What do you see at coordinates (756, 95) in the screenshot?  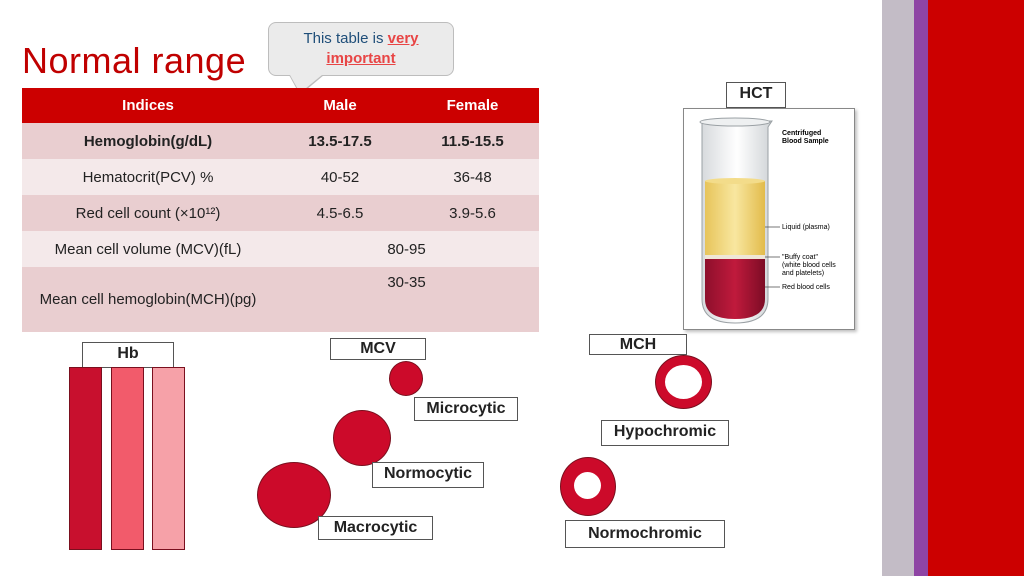 I see `hct-label: HCT` at bounding box center [756, 95].